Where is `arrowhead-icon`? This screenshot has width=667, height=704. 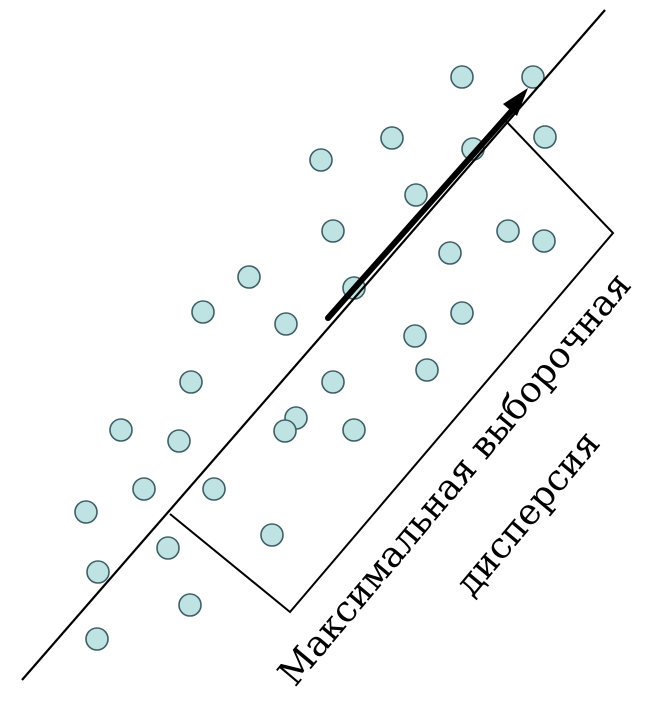 arrowhead-icon is located at coordinates (515, 102).